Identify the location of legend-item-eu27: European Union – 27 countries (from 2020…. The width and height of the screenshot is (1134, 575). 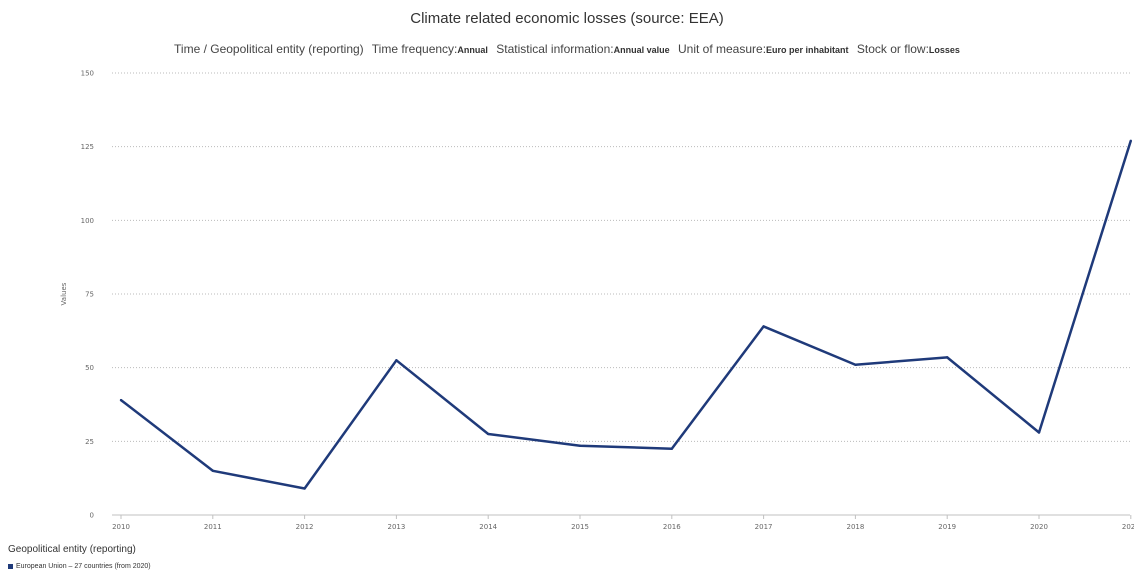
(79, 566).